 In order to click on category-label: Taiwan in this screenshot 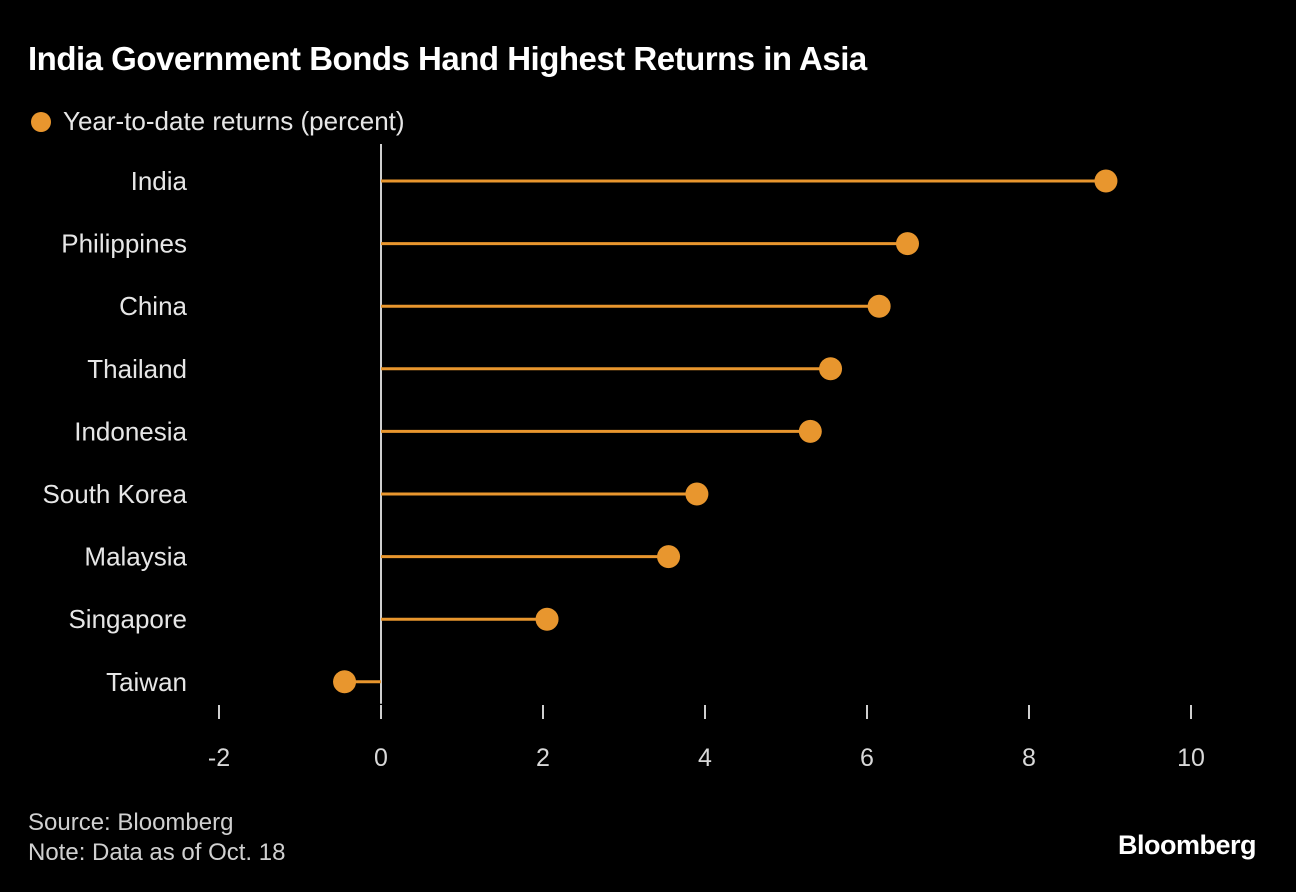, I will do `click(146, 682)`.